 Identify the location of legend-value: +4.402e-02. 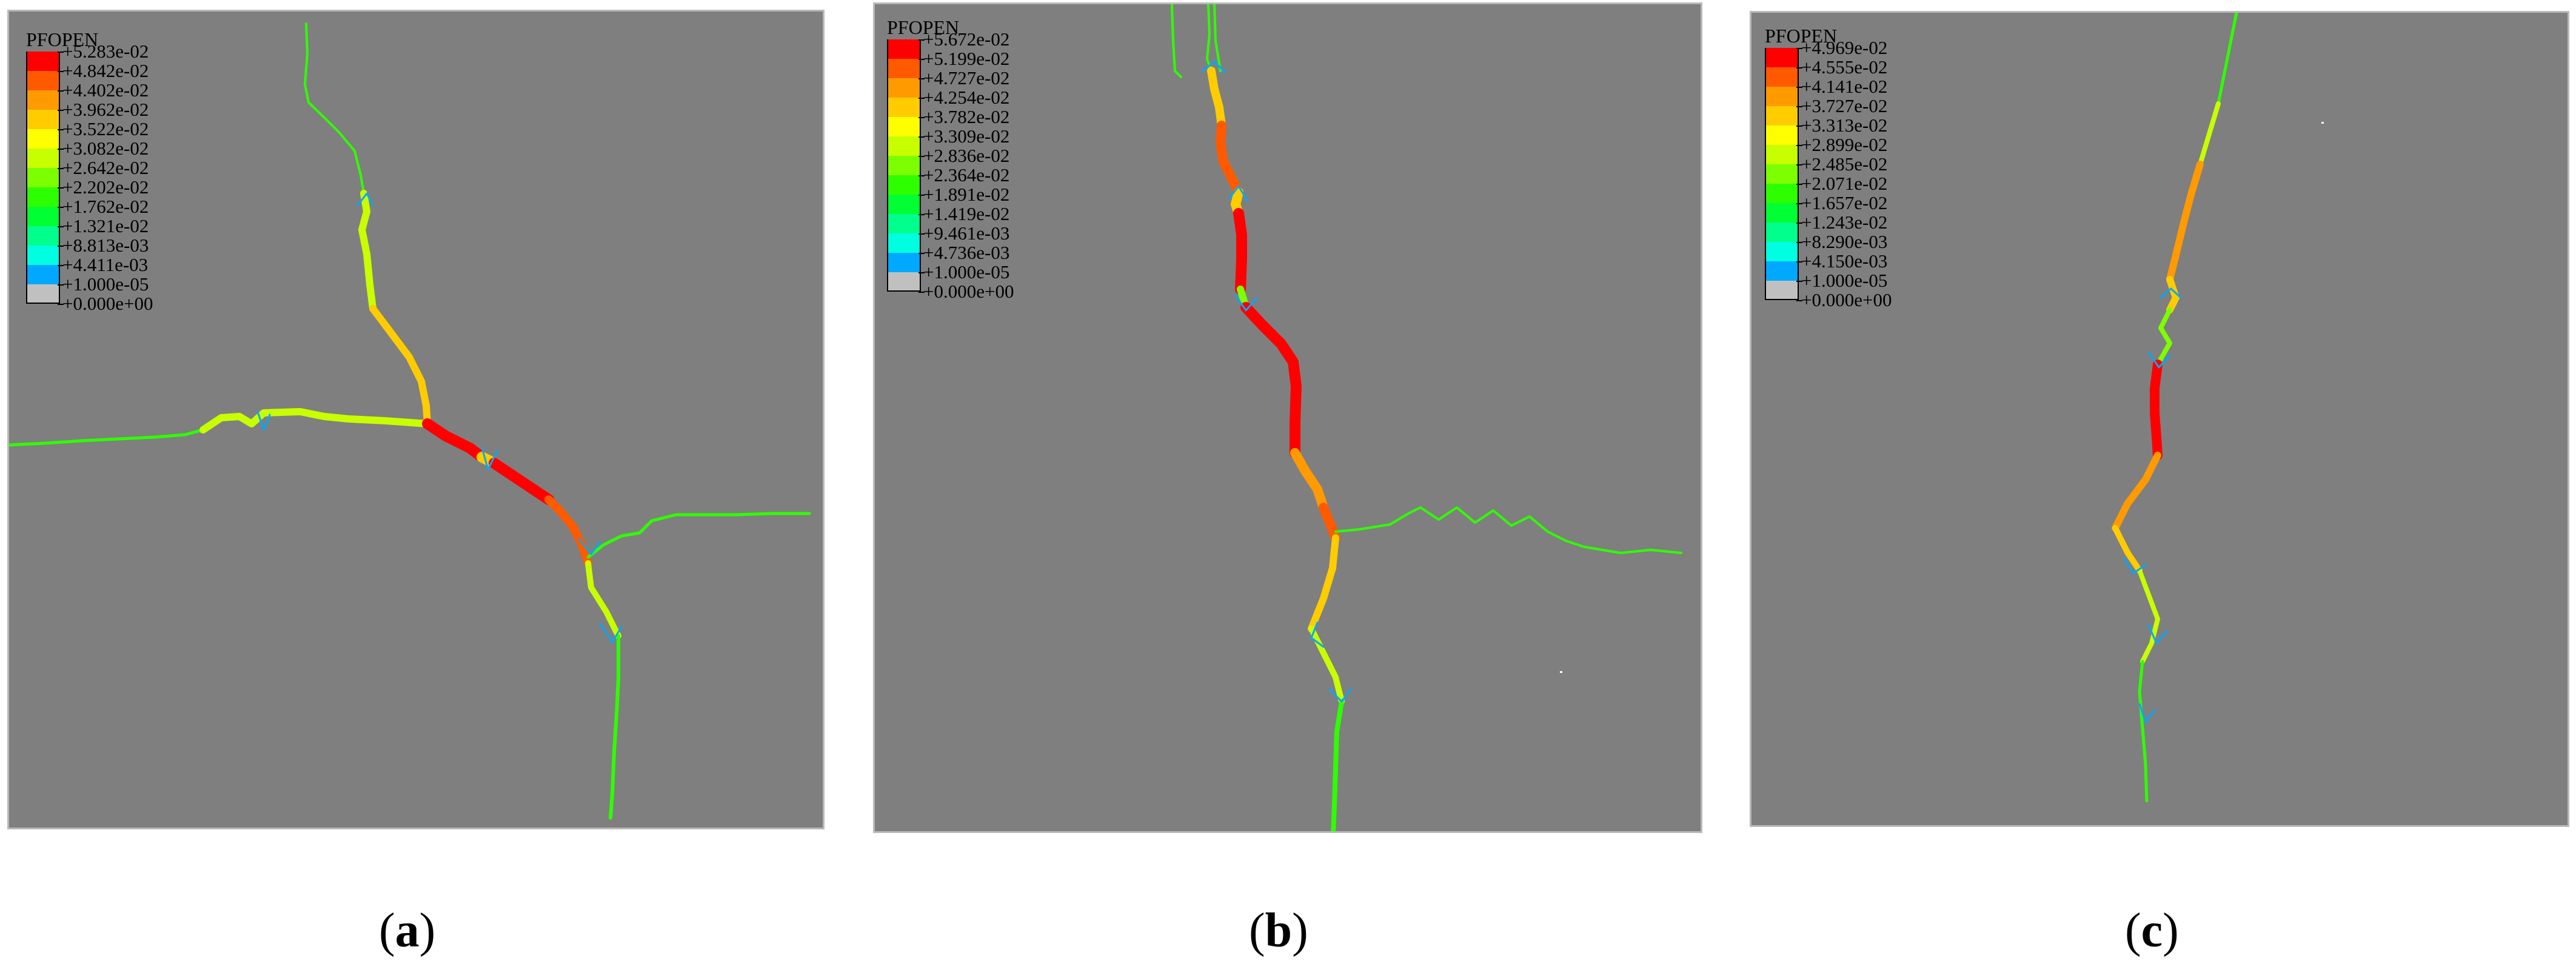
(105, 90).